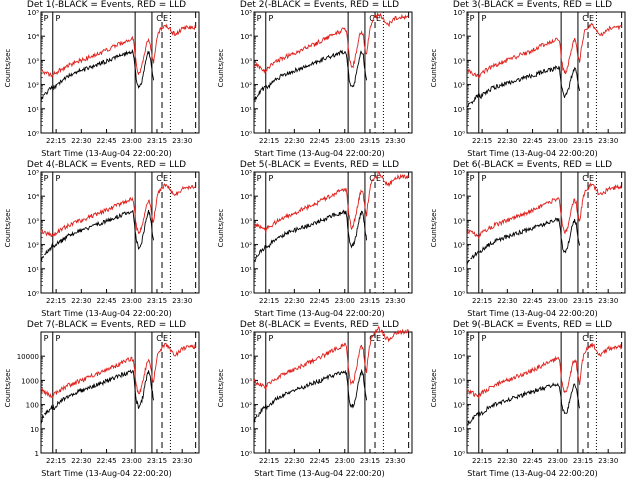 This screenshot has width=640, height=480. What do you see at coordinates (28, 357) in the screenshot?
I see `y-tick-label: 10000` at bounding box center [28, 357].